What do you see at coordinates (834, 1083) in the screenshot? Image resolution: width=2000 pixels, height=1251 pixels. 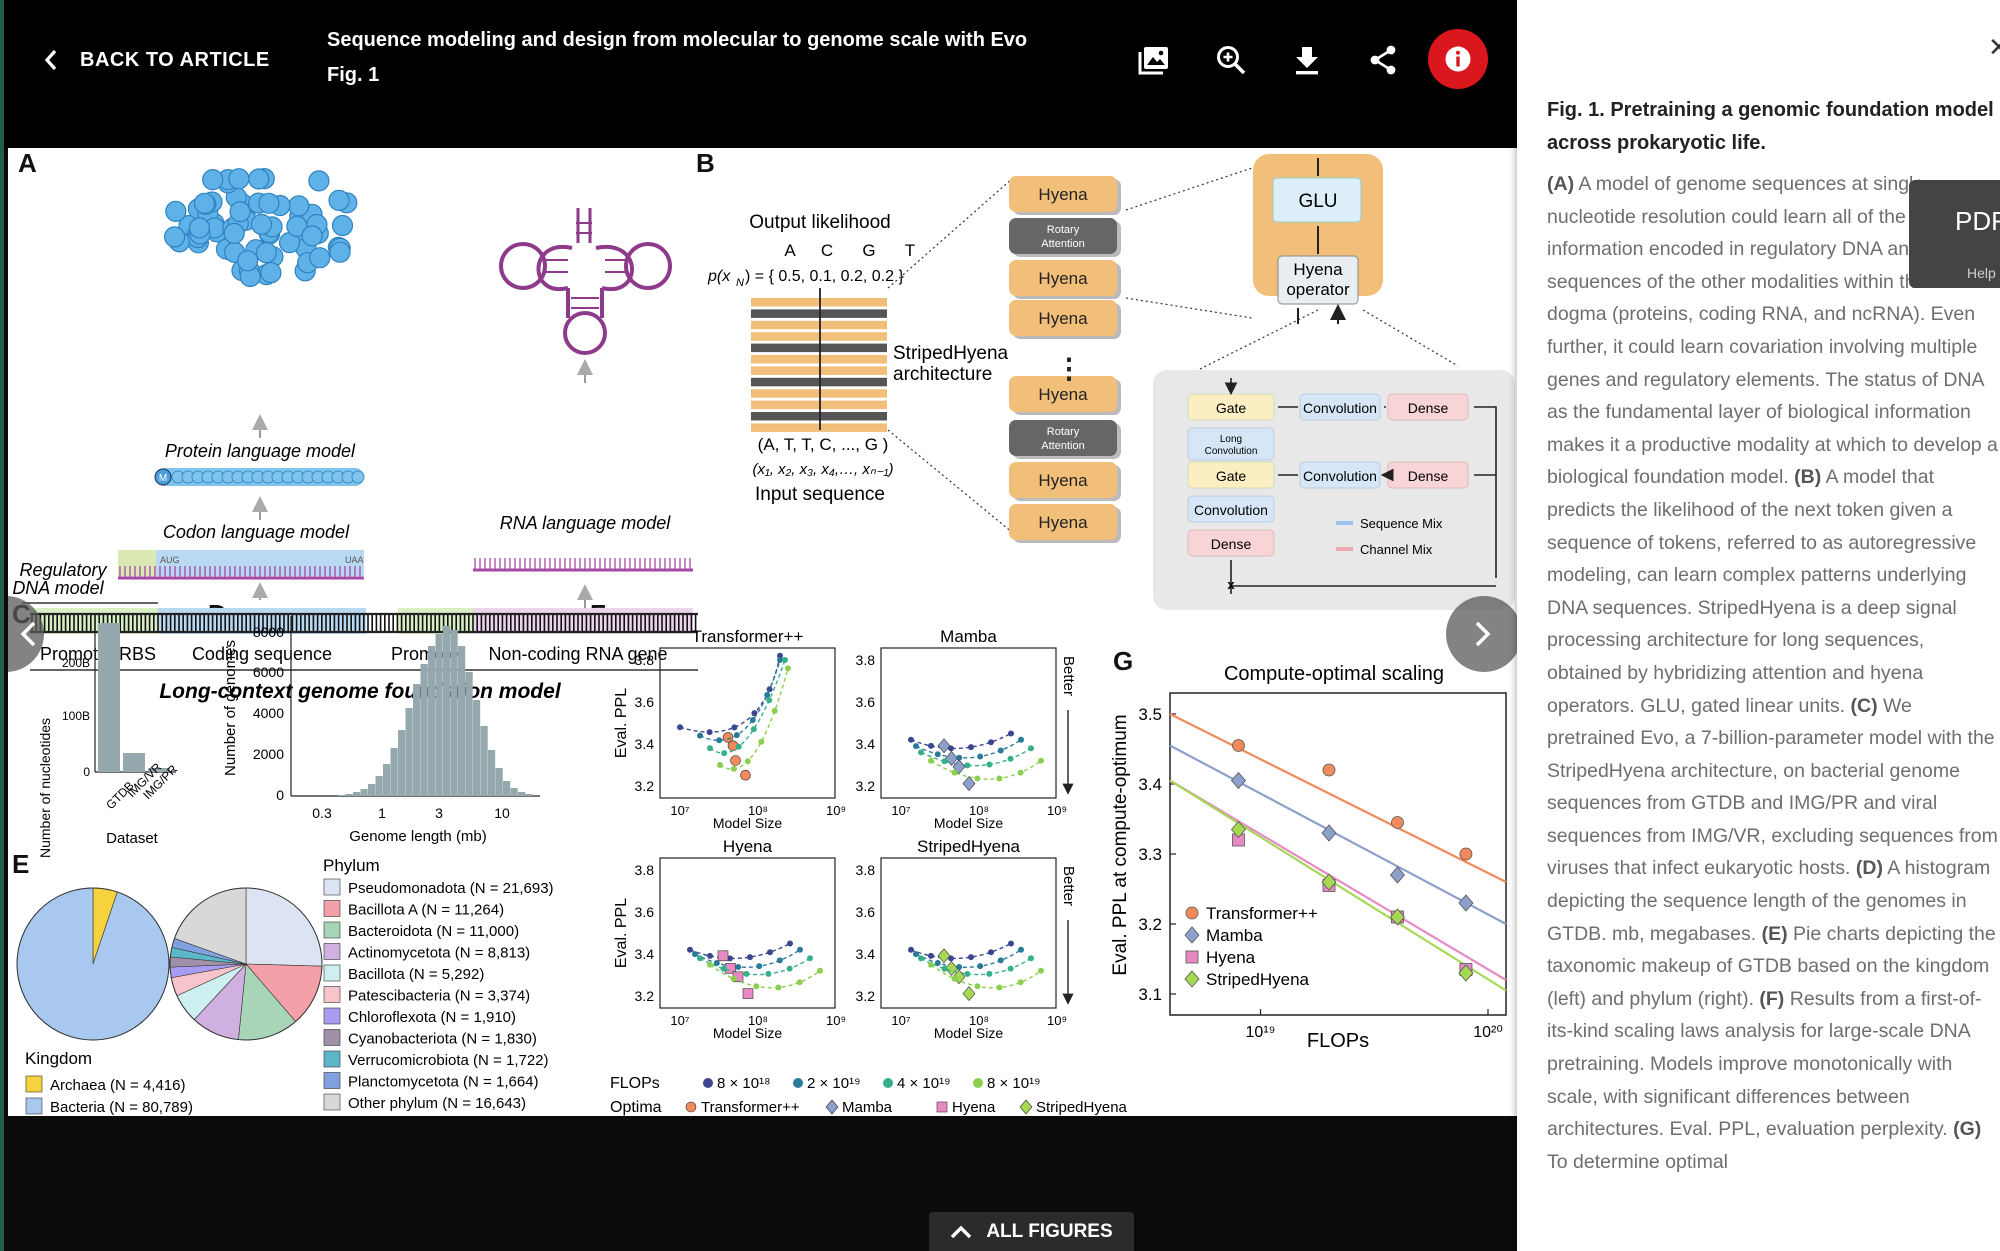 I see `flops-legend-entry: 2 × 10¹⁹` at bounding box center [834, 1083].